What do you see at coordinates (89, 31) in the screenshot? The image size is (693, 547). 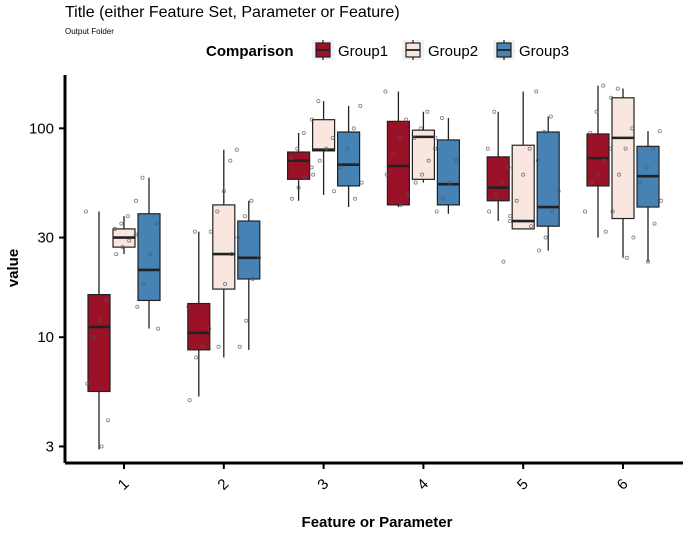 I see `chart-subtitle: Output Folder` at bounding box center [89, 31].